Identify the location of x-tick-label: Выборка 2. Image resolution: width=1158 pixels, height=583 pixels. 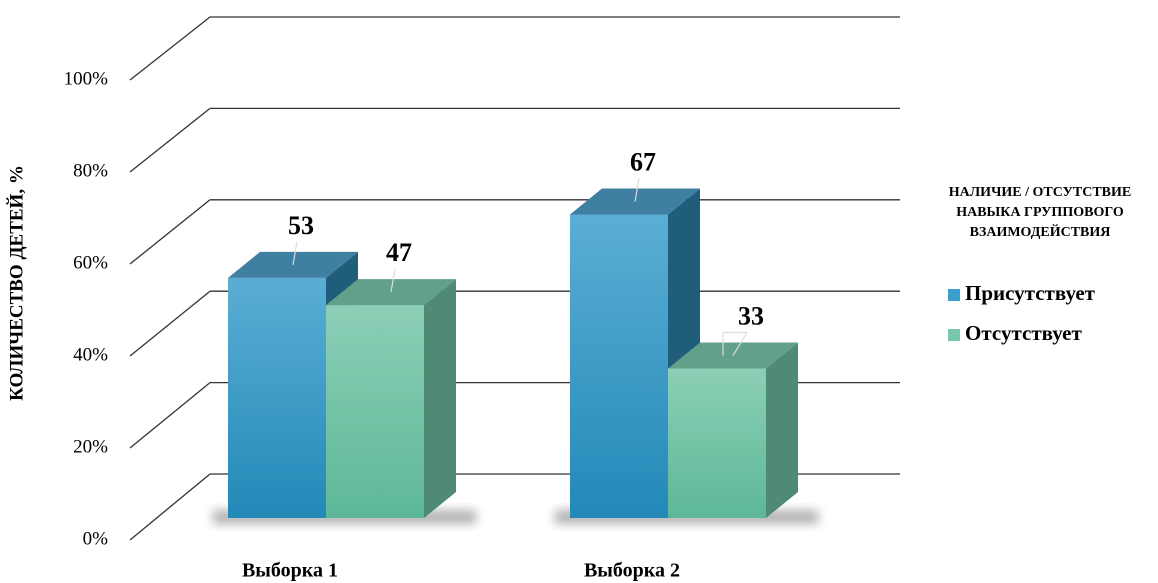
(632, 571).